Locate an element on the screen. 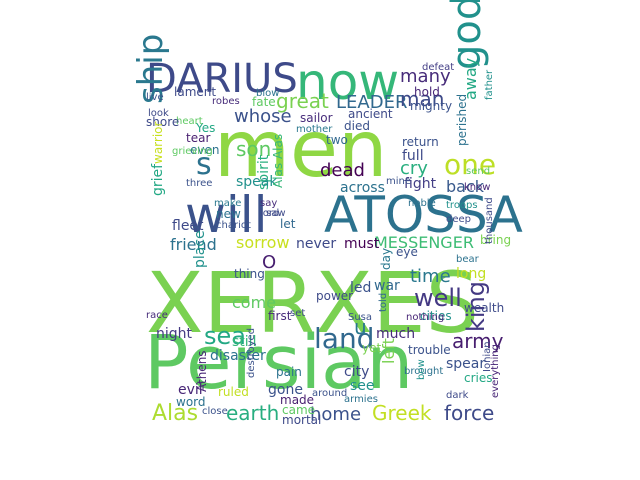 The width and height of the screenshot is (640, 480). cloud-word: everything is located at coordinates (495, 371).